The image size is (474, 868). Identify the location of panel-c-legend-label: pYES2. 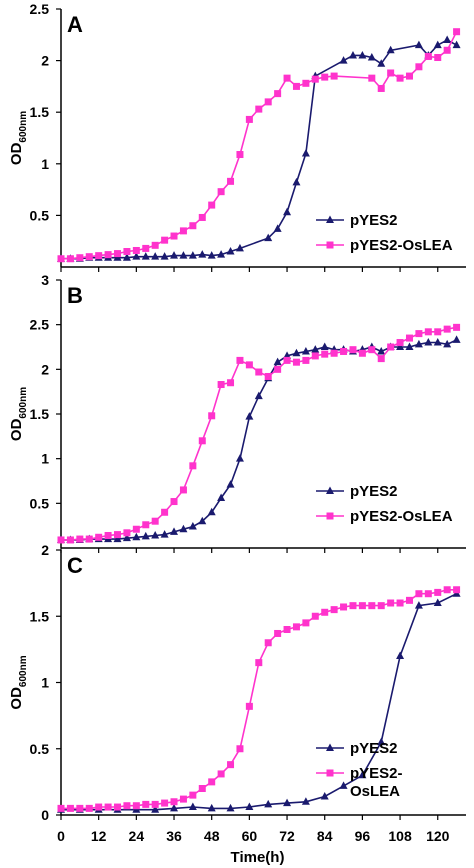
(374, 748).